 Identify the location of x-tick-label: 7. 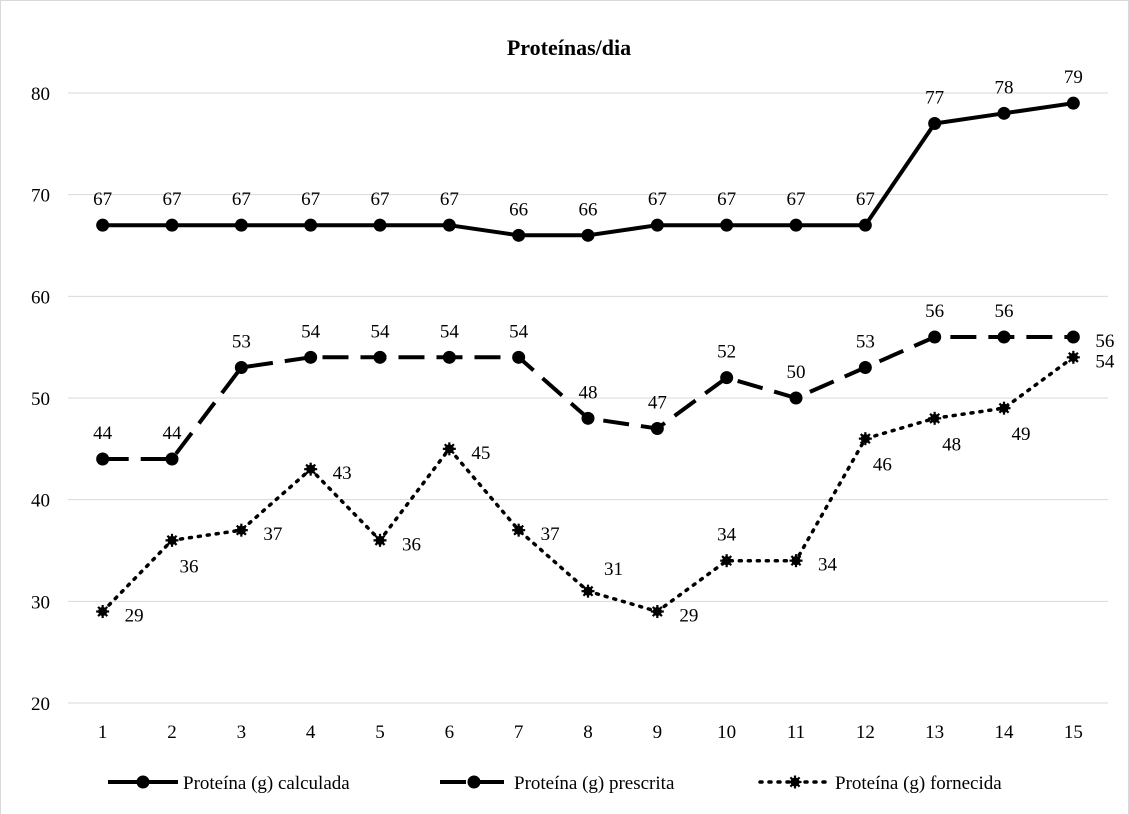
(519, 732).